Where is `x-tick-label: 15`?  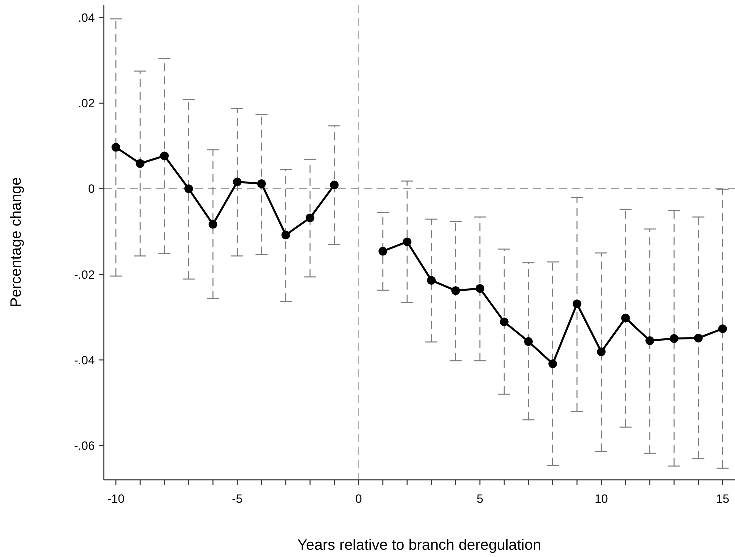 x-tick-label: 15 is located at coordinates (723, 499).